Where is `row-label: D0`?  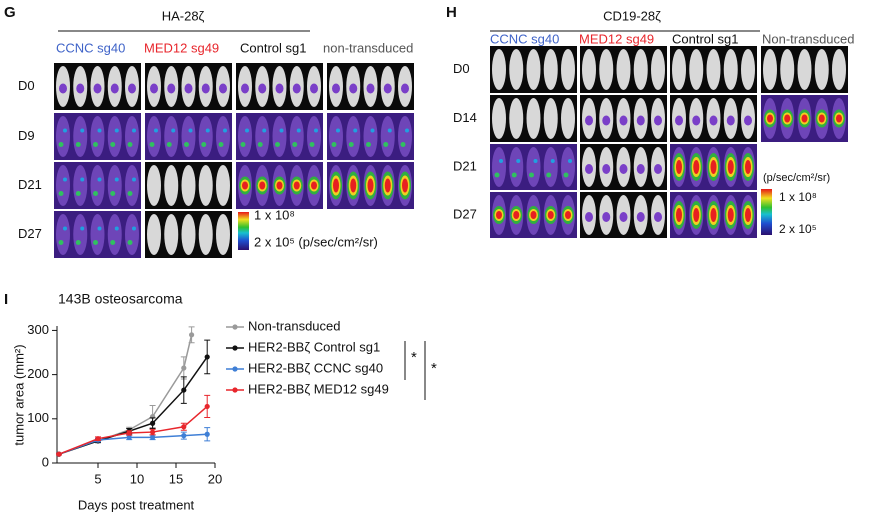 row-label: D0 is located at coordinates (26, 85).